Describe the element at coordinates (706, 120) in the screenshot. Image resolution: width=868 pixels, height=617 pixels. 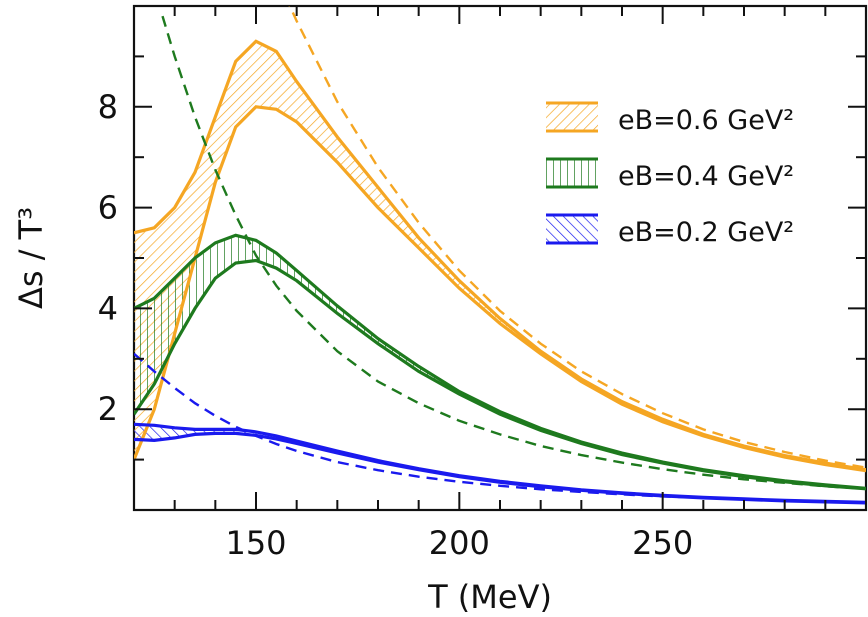
I see `legend-label: eB=0.6 GeV²` at that location.